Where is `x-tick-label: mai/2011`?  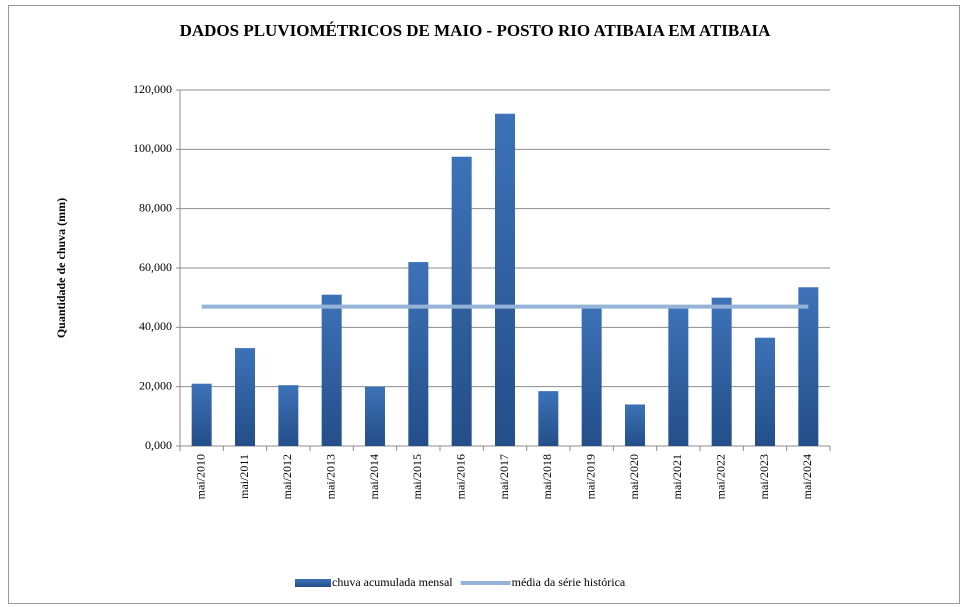 x-tick-label: mai/2011 is located at coordinates (244, 476).